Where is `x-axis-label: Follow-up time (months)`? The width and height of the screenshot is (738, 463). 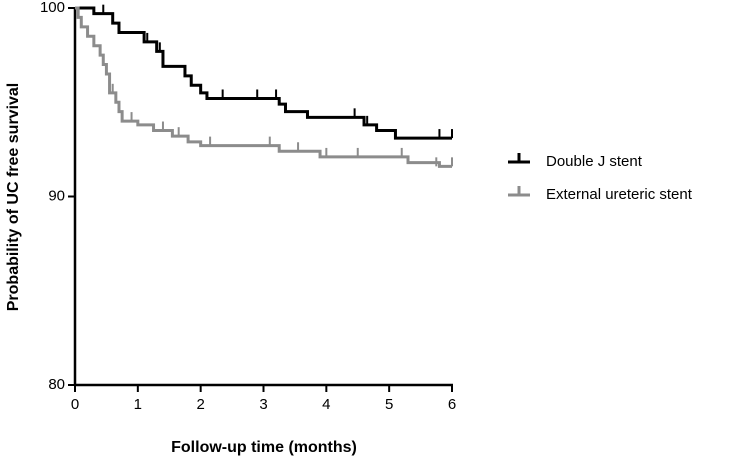
x-axis-label: Follow-up time (months) is located at coordinates (264, 447).